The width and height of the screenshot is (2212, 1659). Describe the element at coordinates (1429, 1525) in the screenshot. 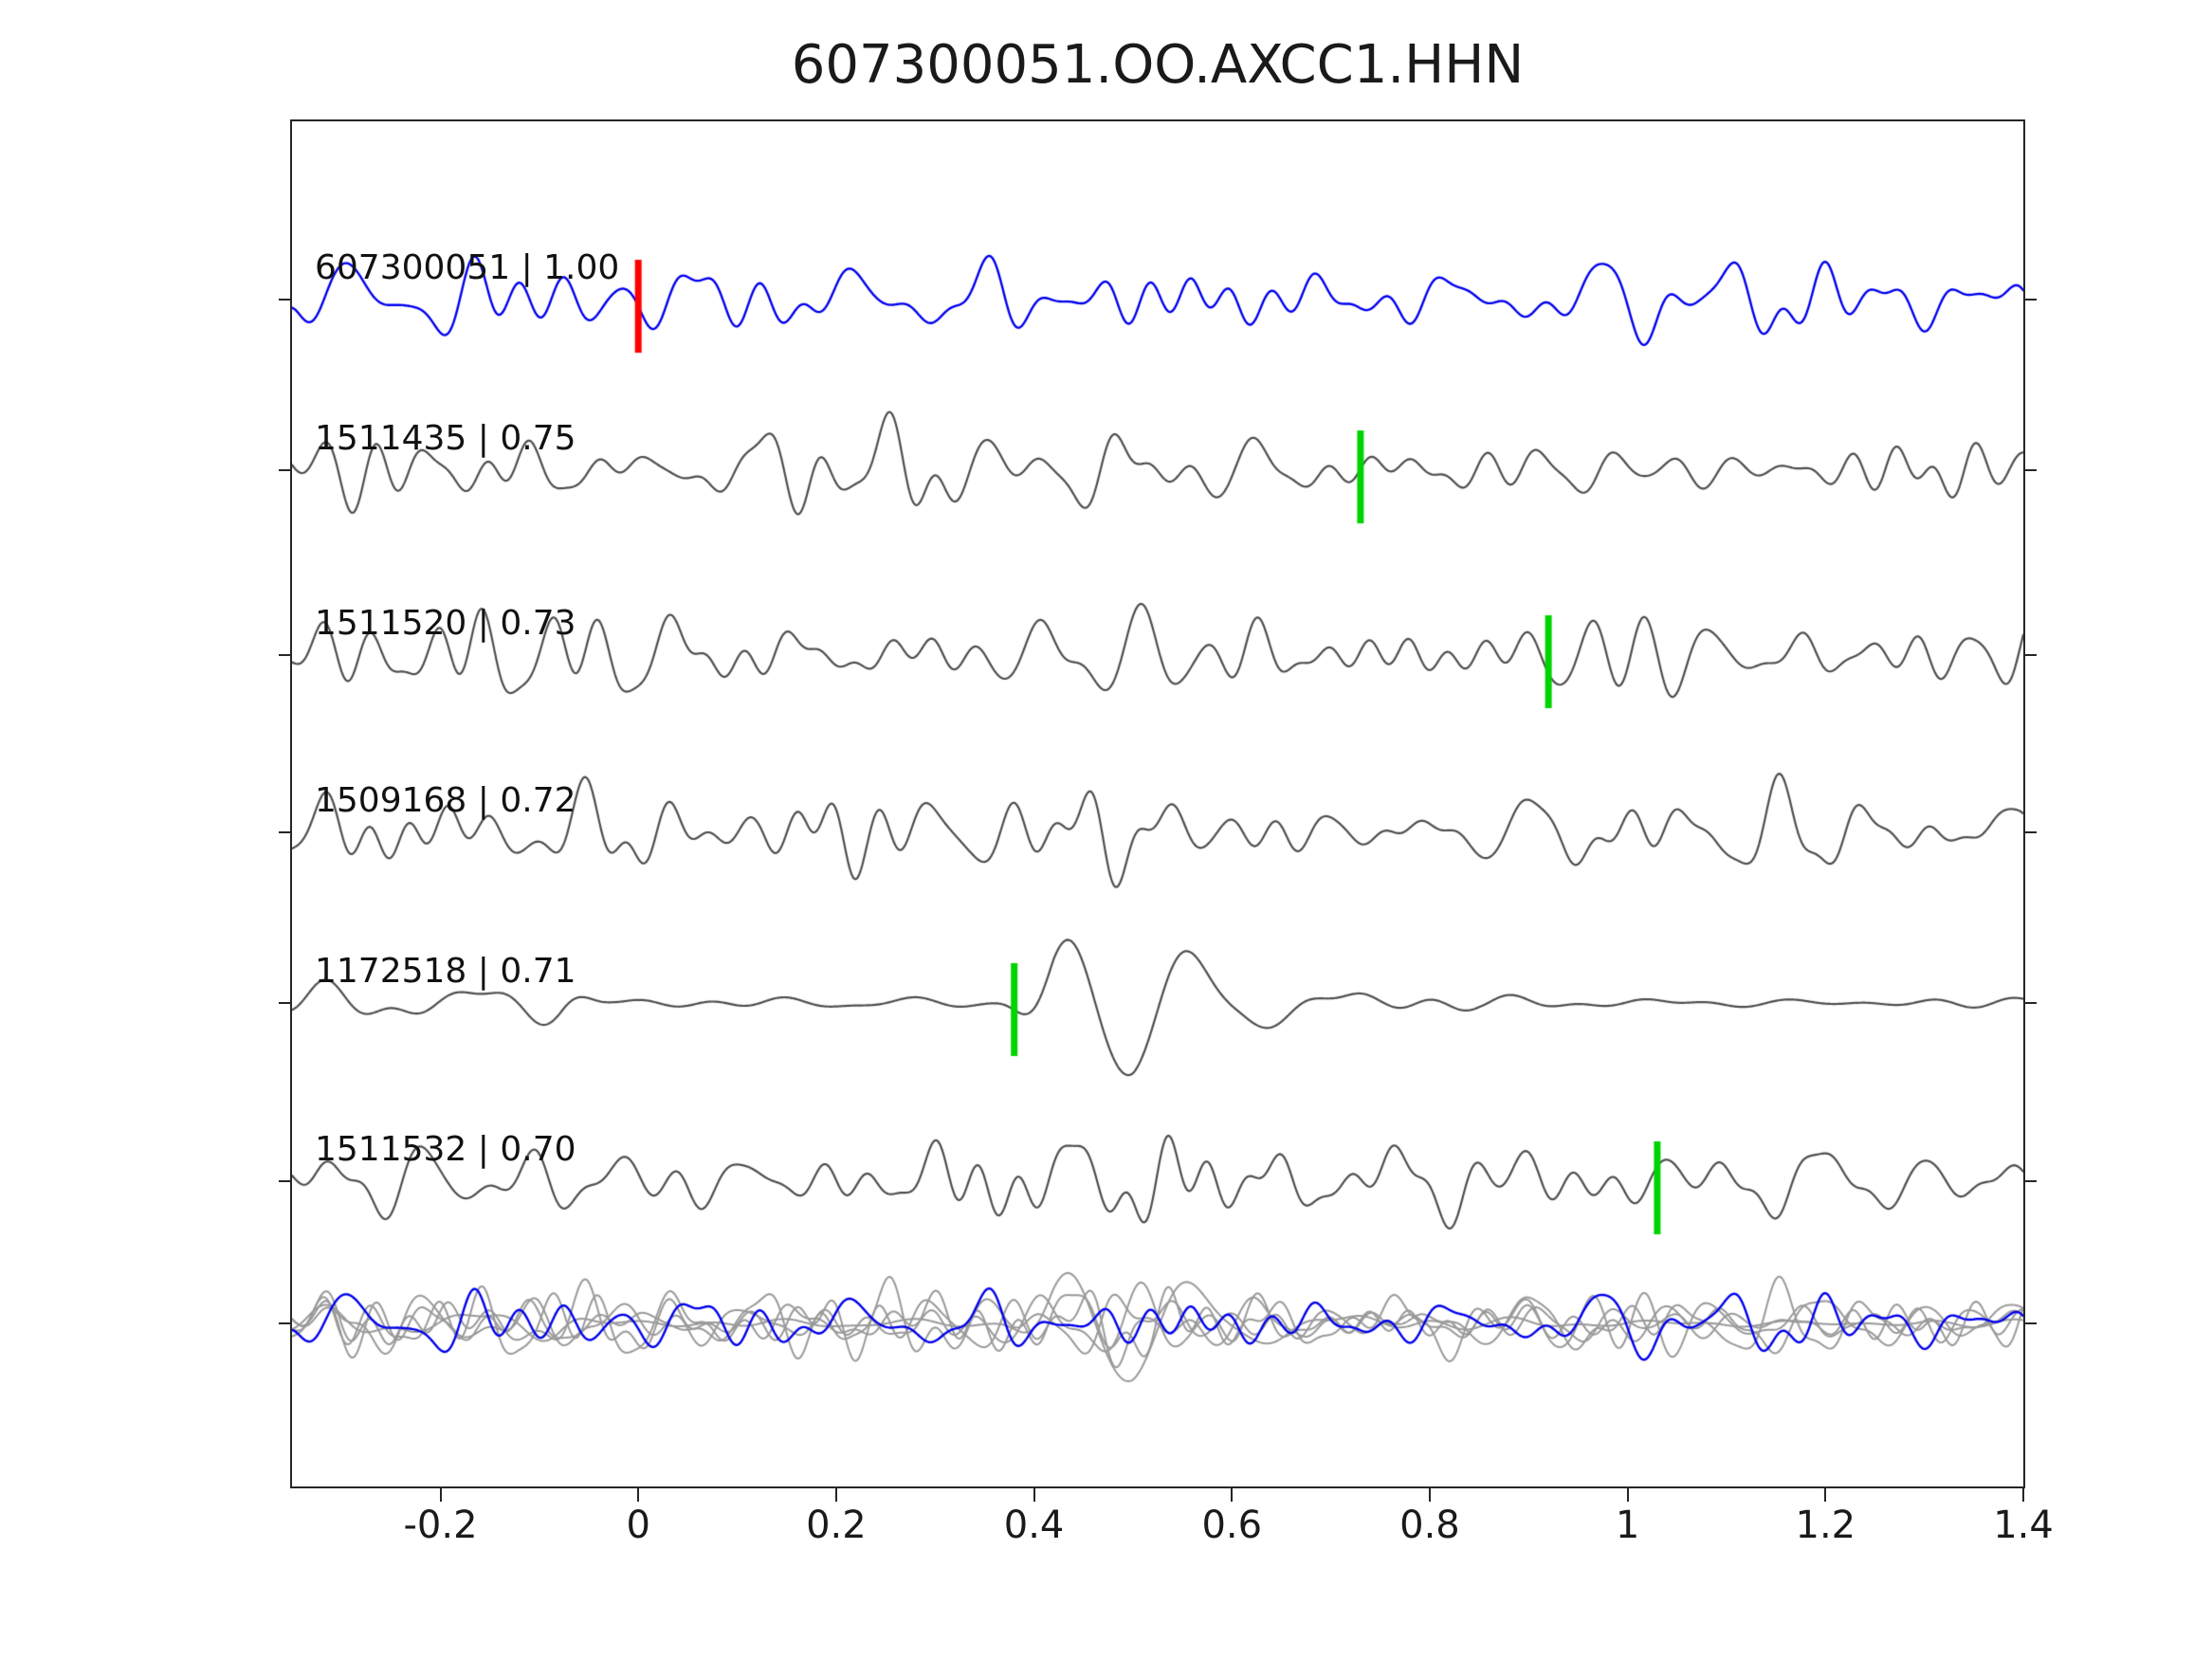

I see `x-tick-label: 0.8` at that location.